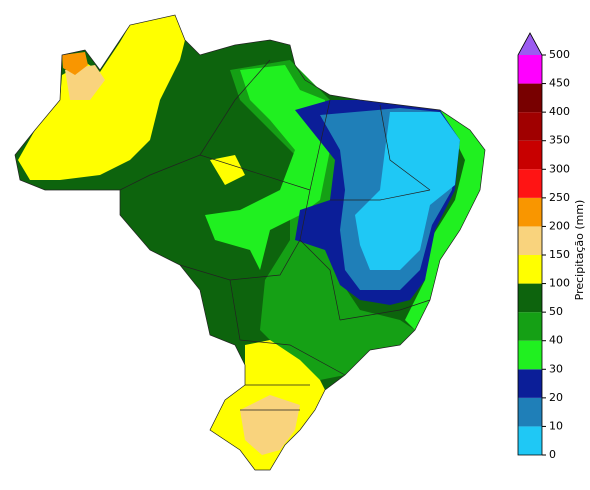 This screenshot has height=490, width=590. I want to click on colorbar-tick-label: 10, so click(556, 425).